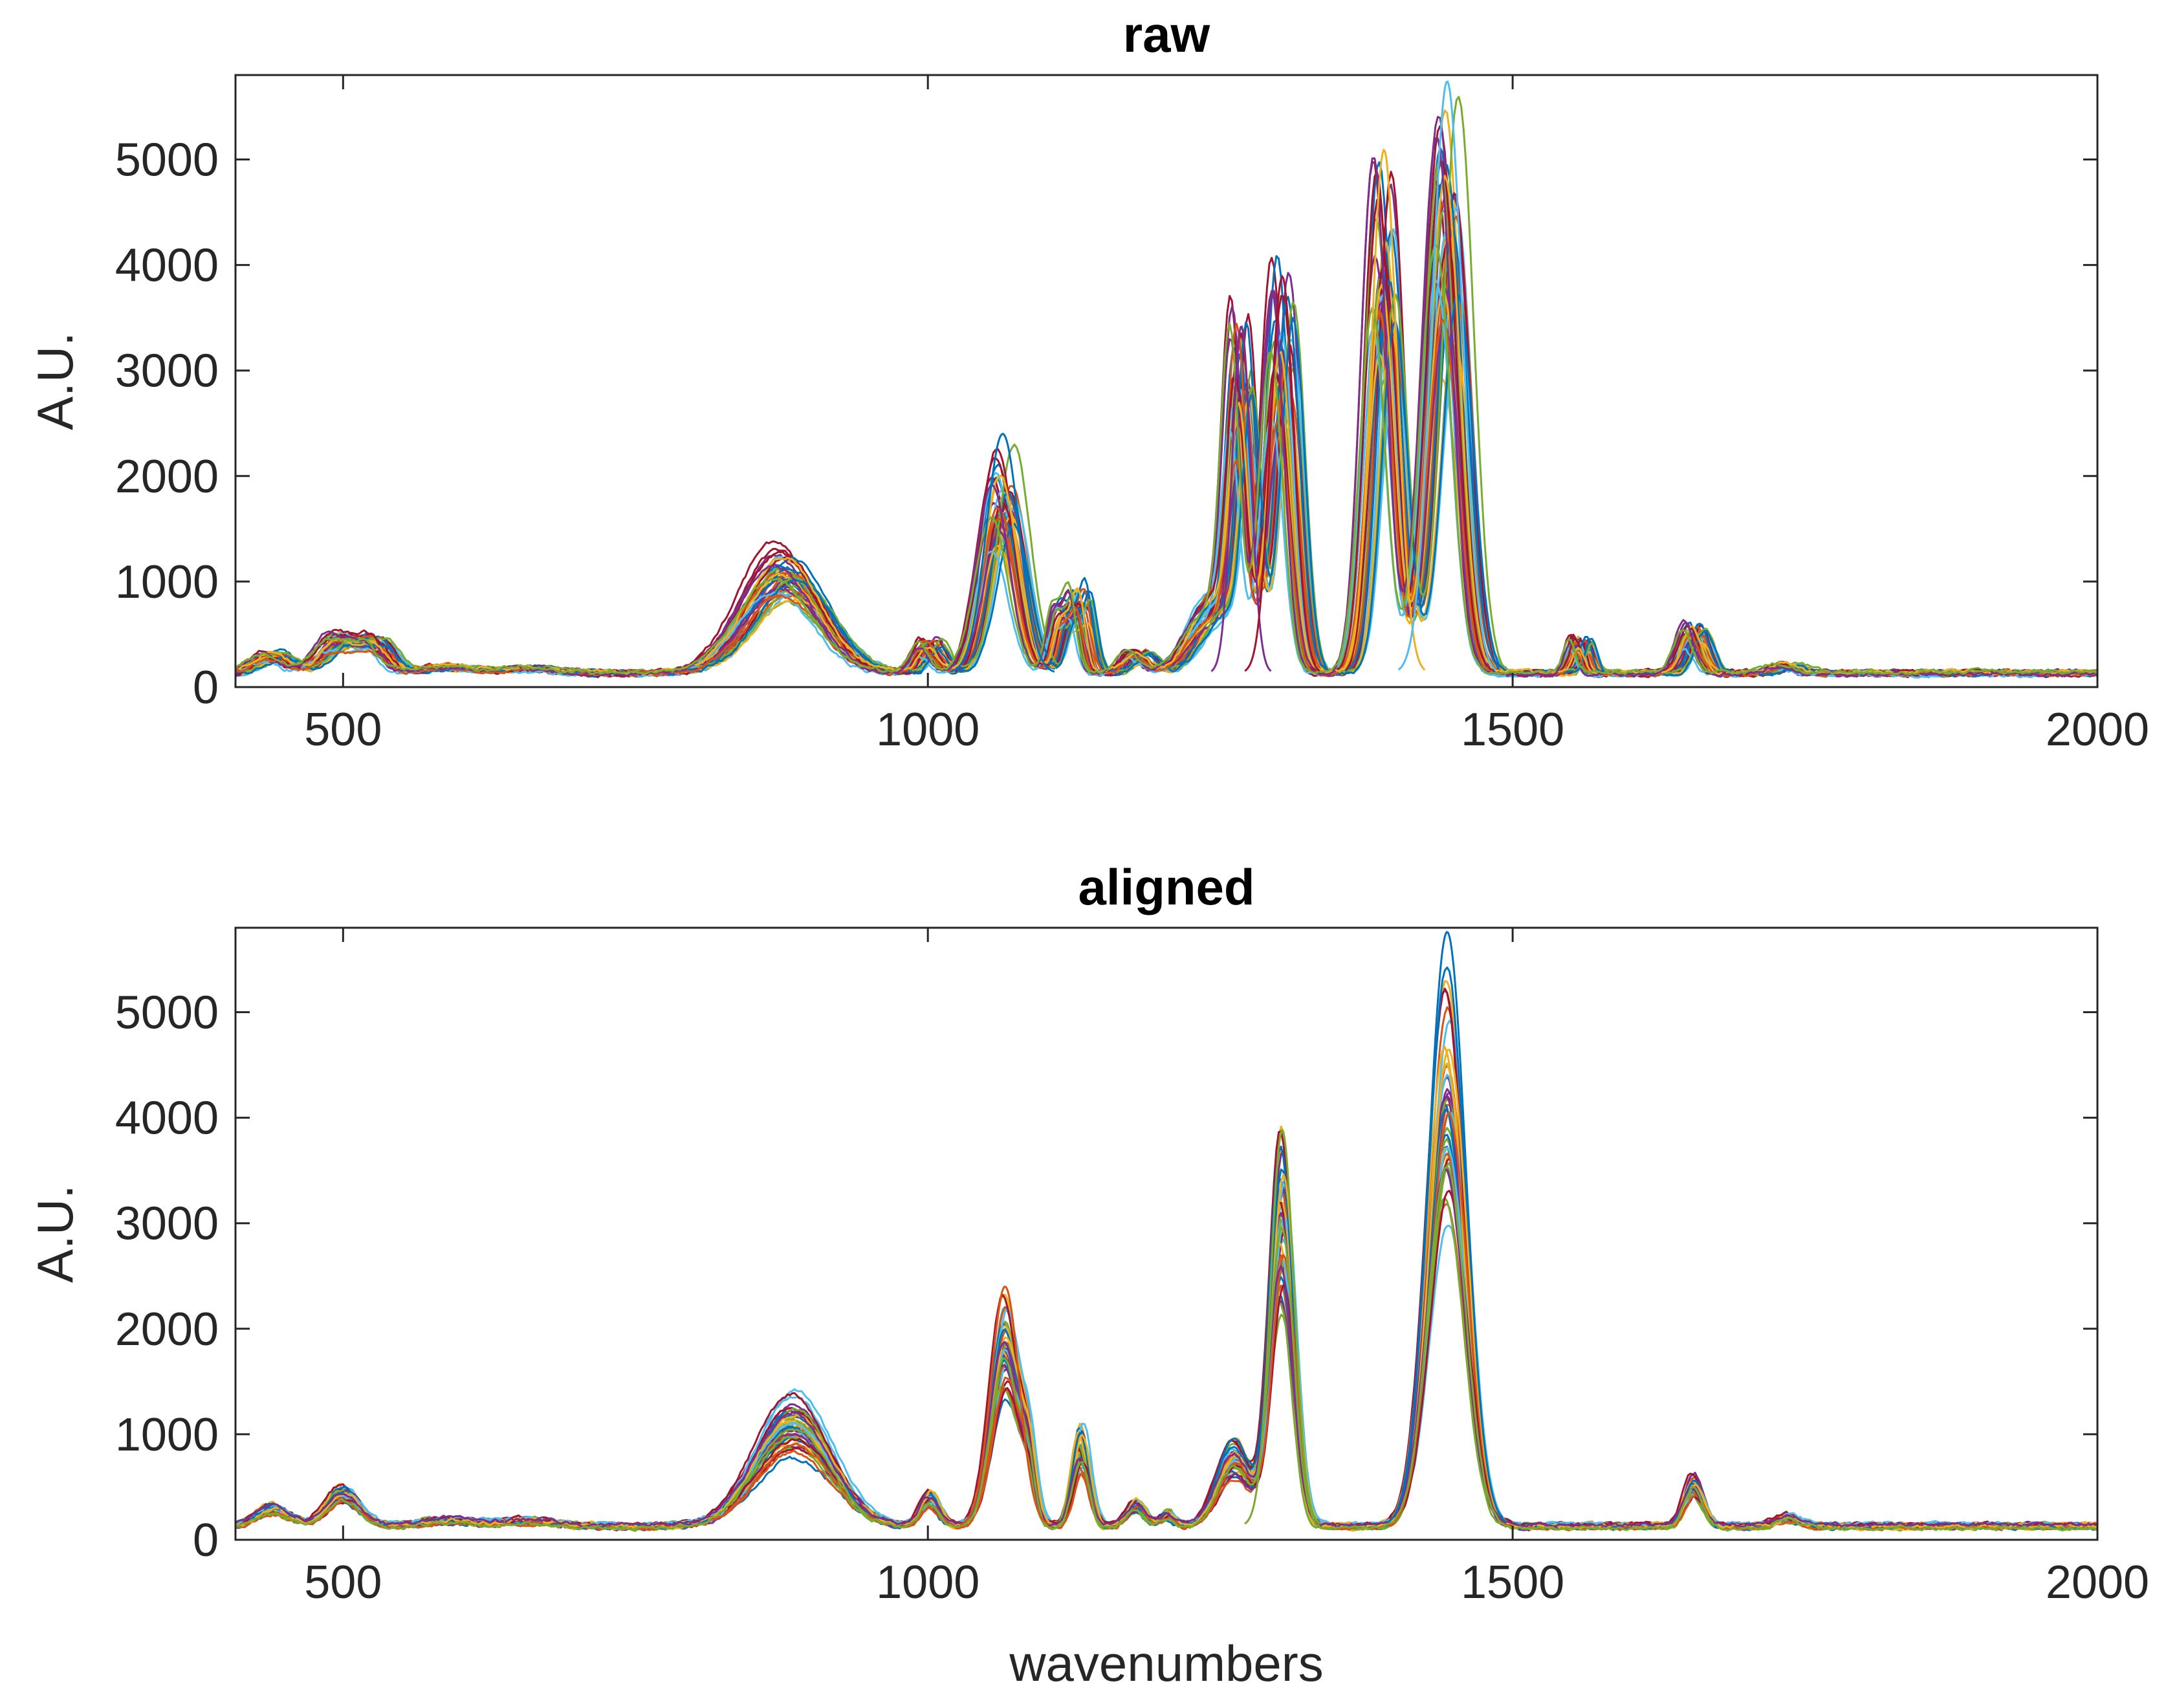 This screenshot has height=1708, width=2177. I want to click on chart-title: aligned, so click(1166, 887).